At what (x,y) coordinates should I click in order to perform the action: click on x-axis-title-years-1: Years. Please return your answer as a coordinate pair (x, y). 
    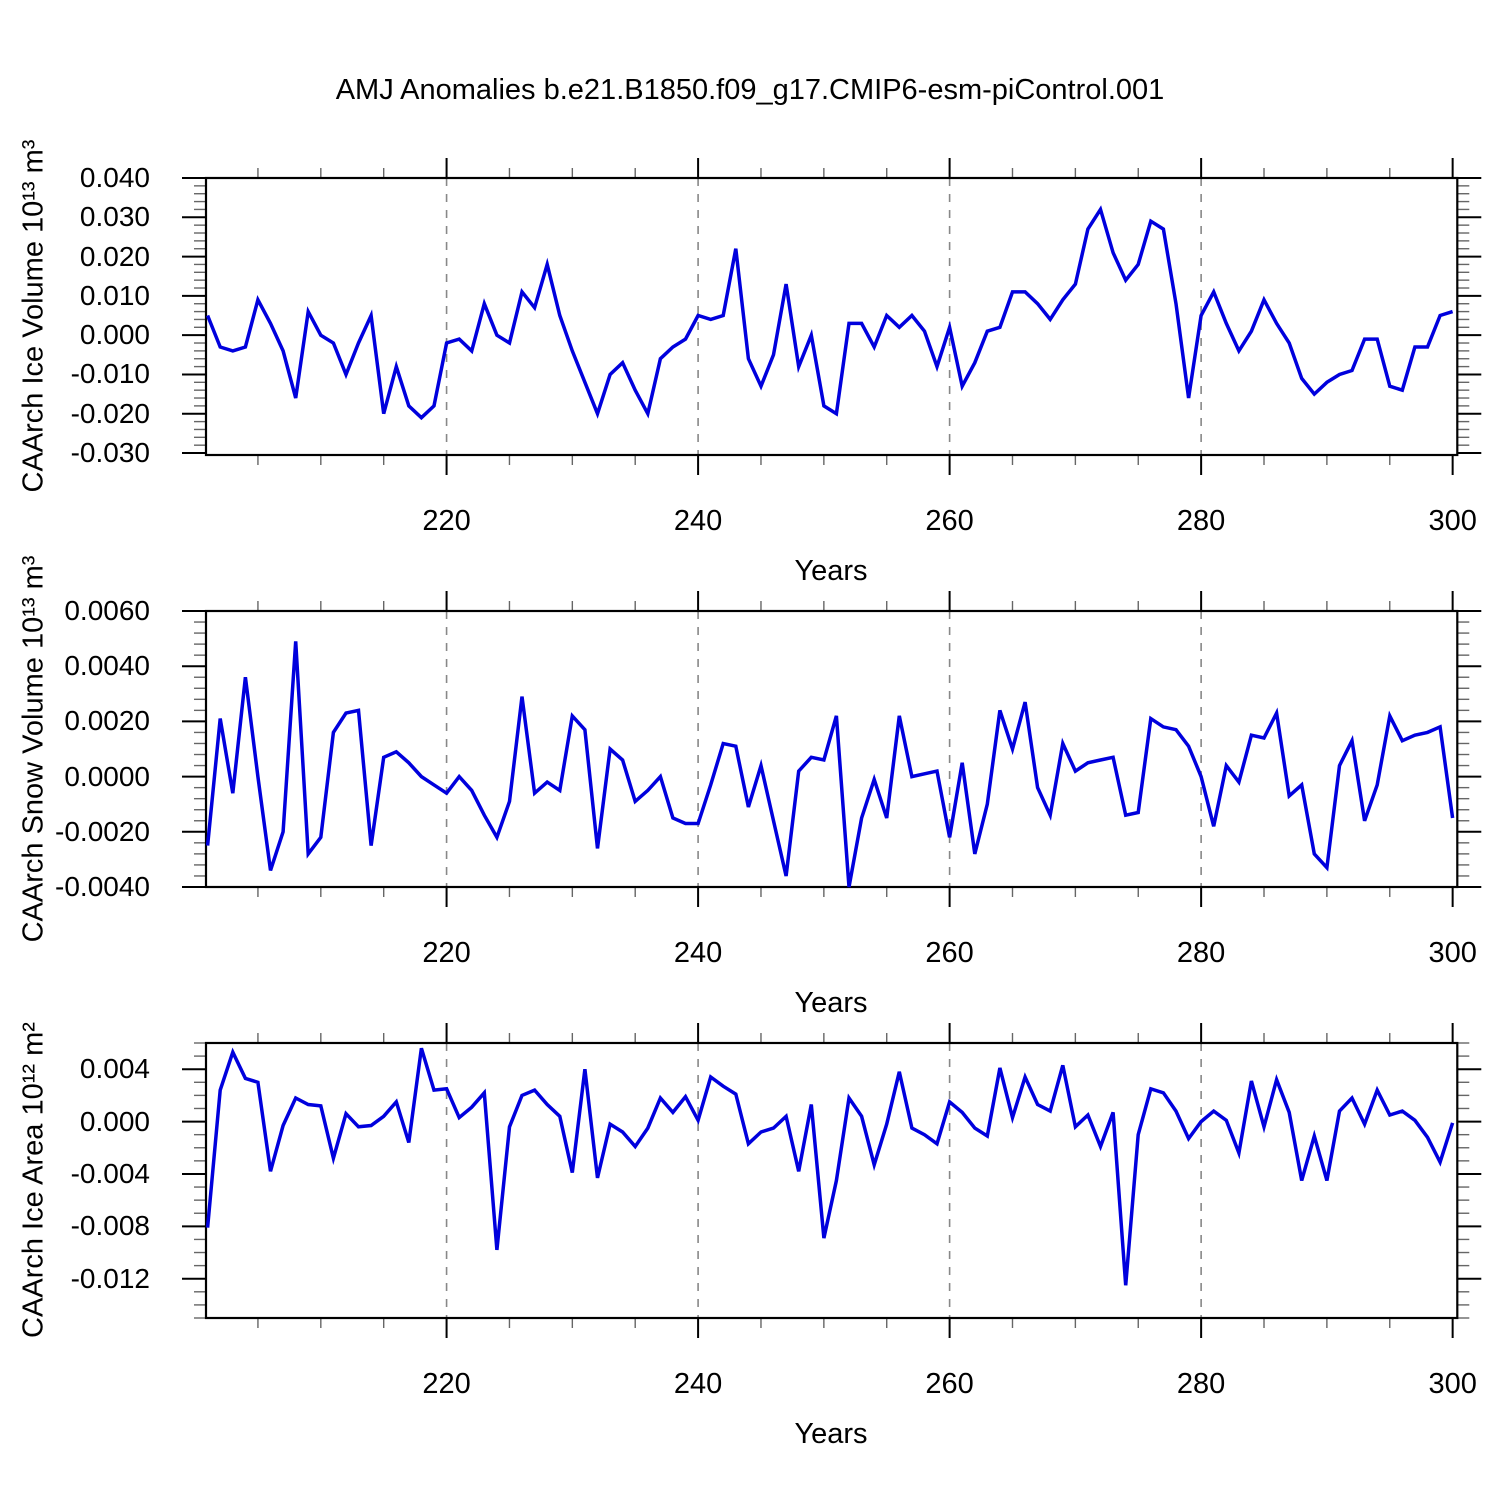
    Looking at the image, I should click on (831, 571).